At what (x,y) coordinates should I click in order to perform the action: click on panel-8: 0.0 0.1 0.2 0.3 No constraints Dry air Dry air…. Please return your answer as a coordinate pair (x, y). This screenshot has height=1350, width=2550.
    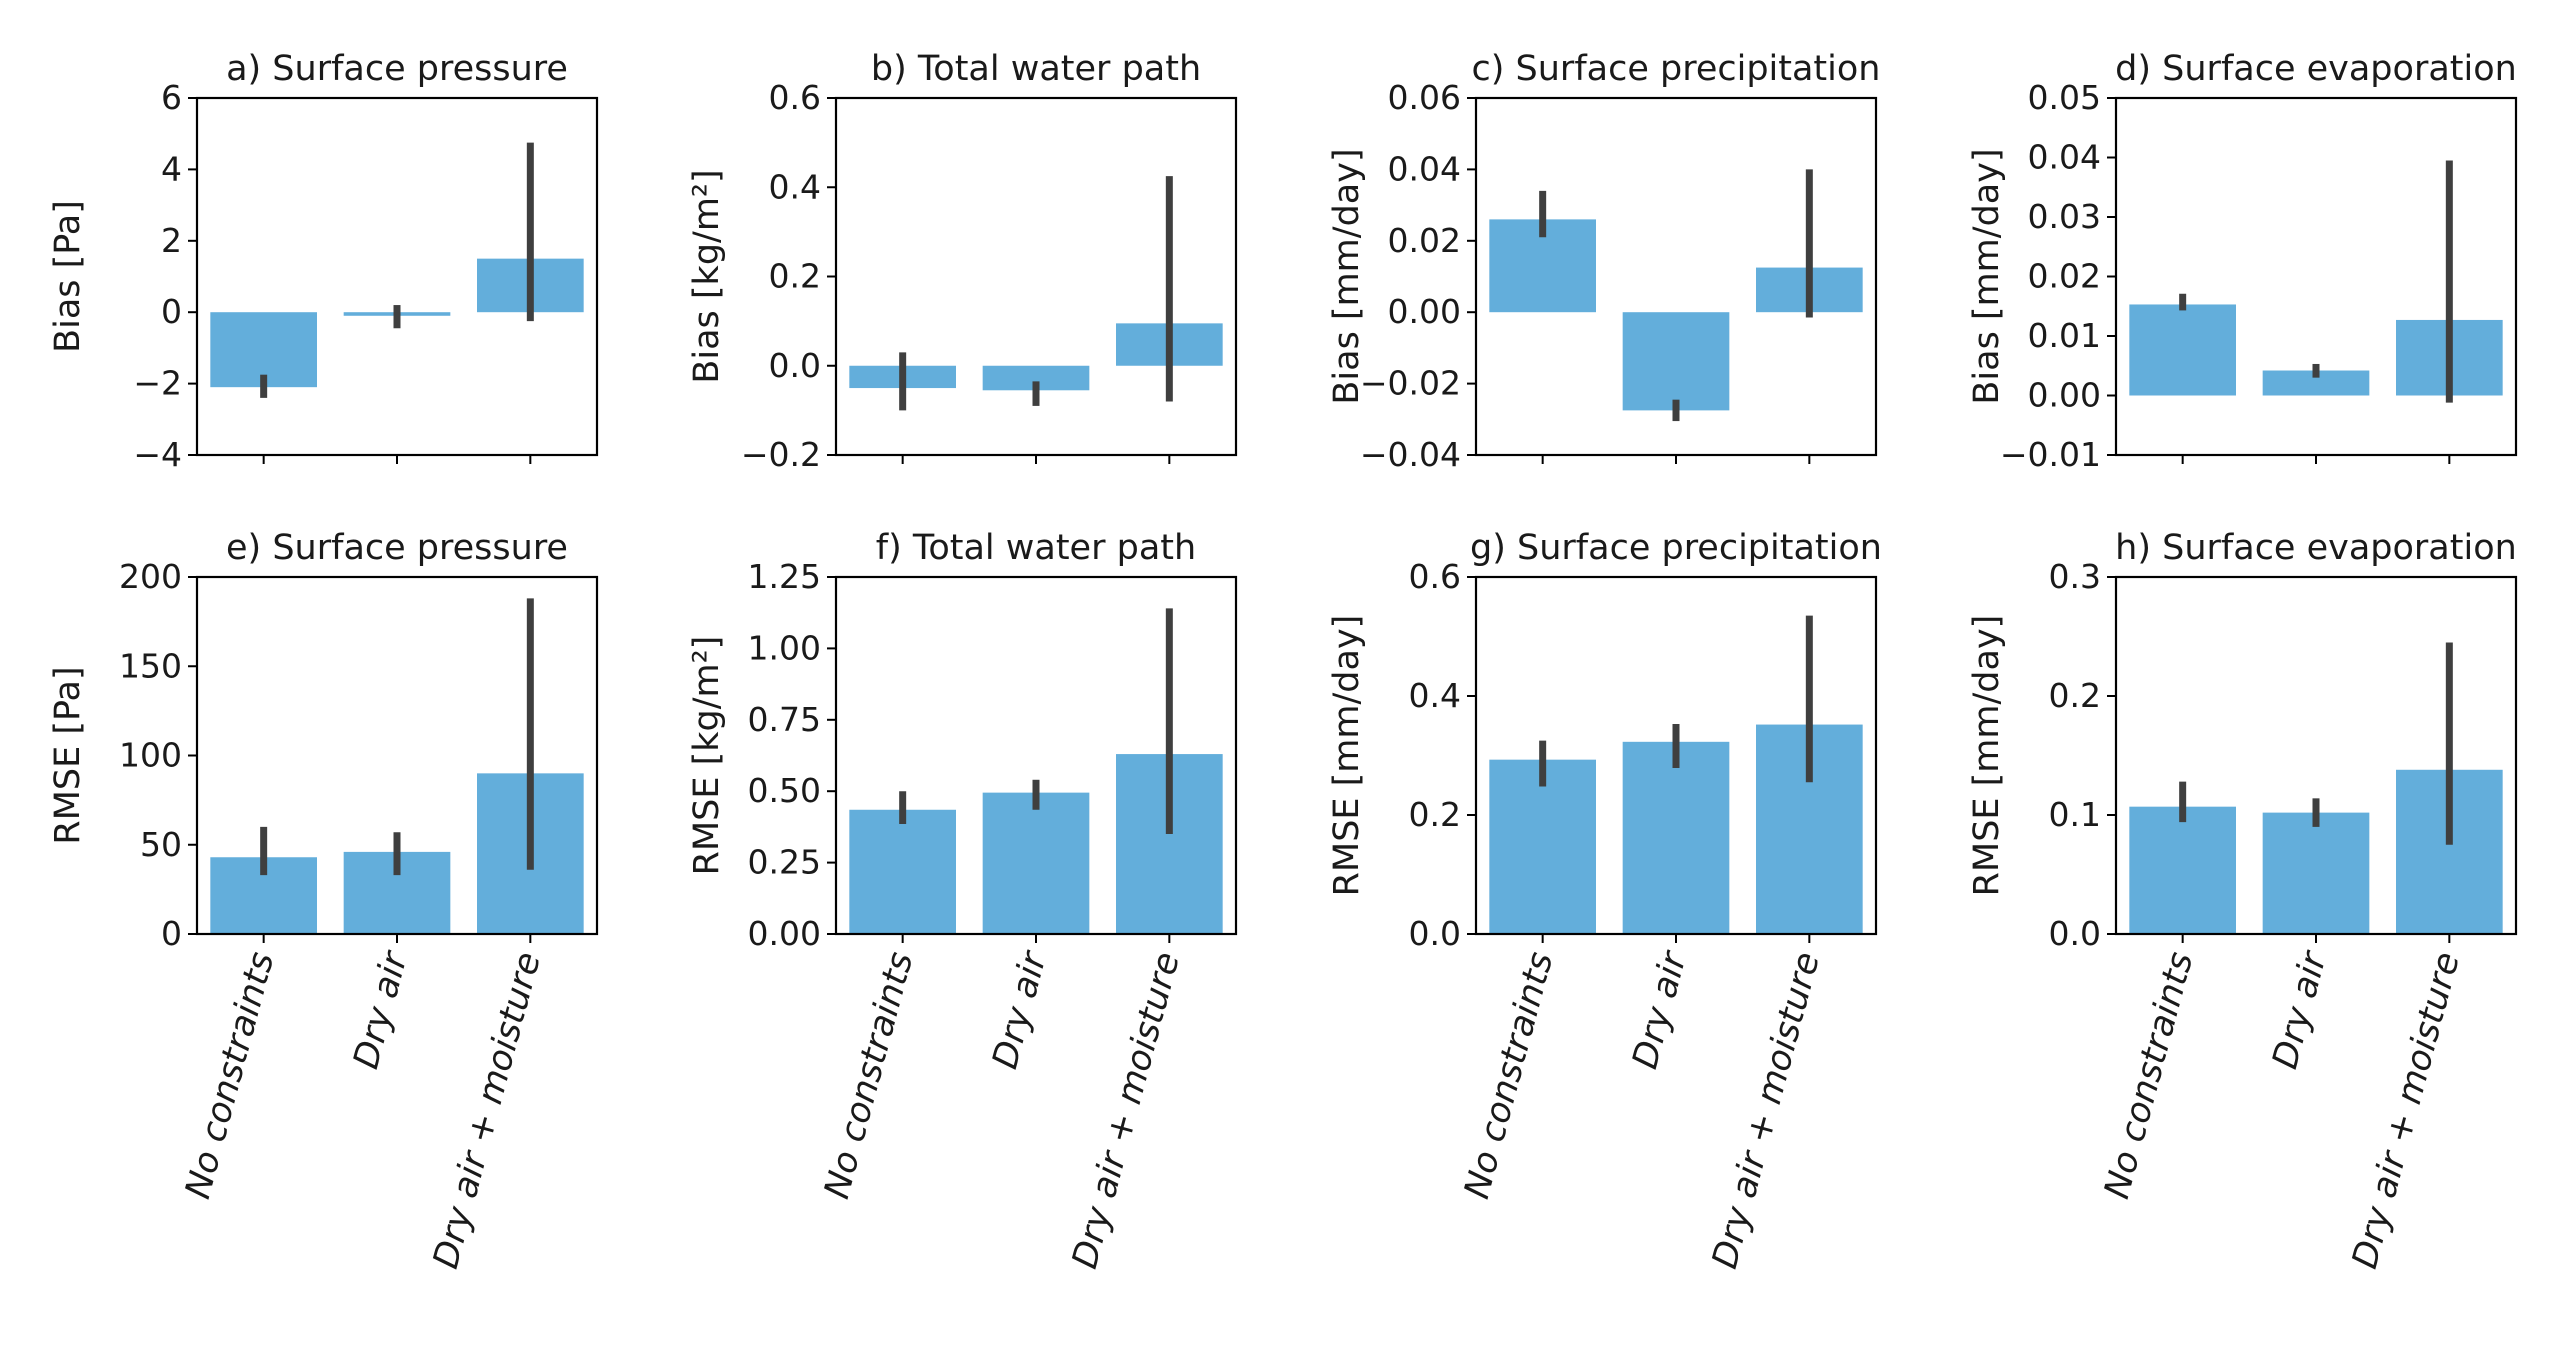
    Looking at the image, I should click on (2242, 900).